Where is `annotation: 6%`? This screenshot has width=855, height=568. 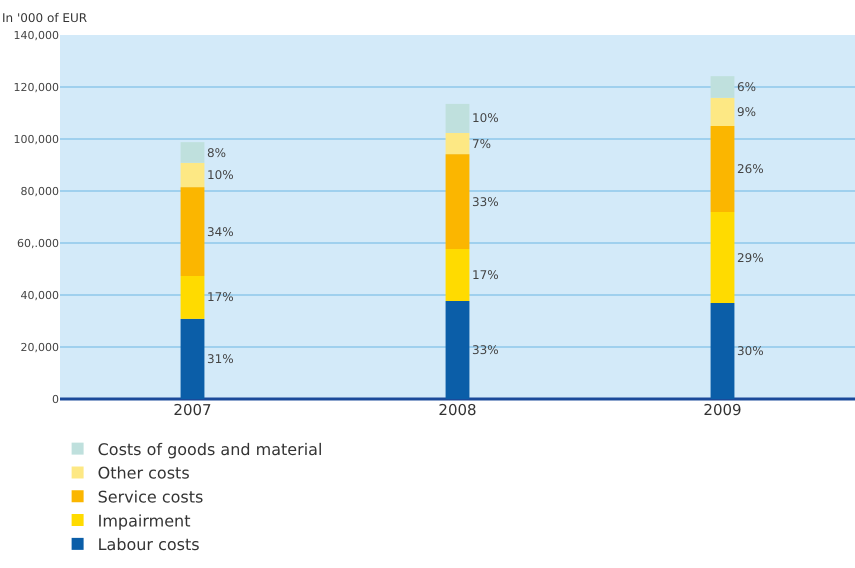 annotation: 6% is located at coordinates (746, 87).